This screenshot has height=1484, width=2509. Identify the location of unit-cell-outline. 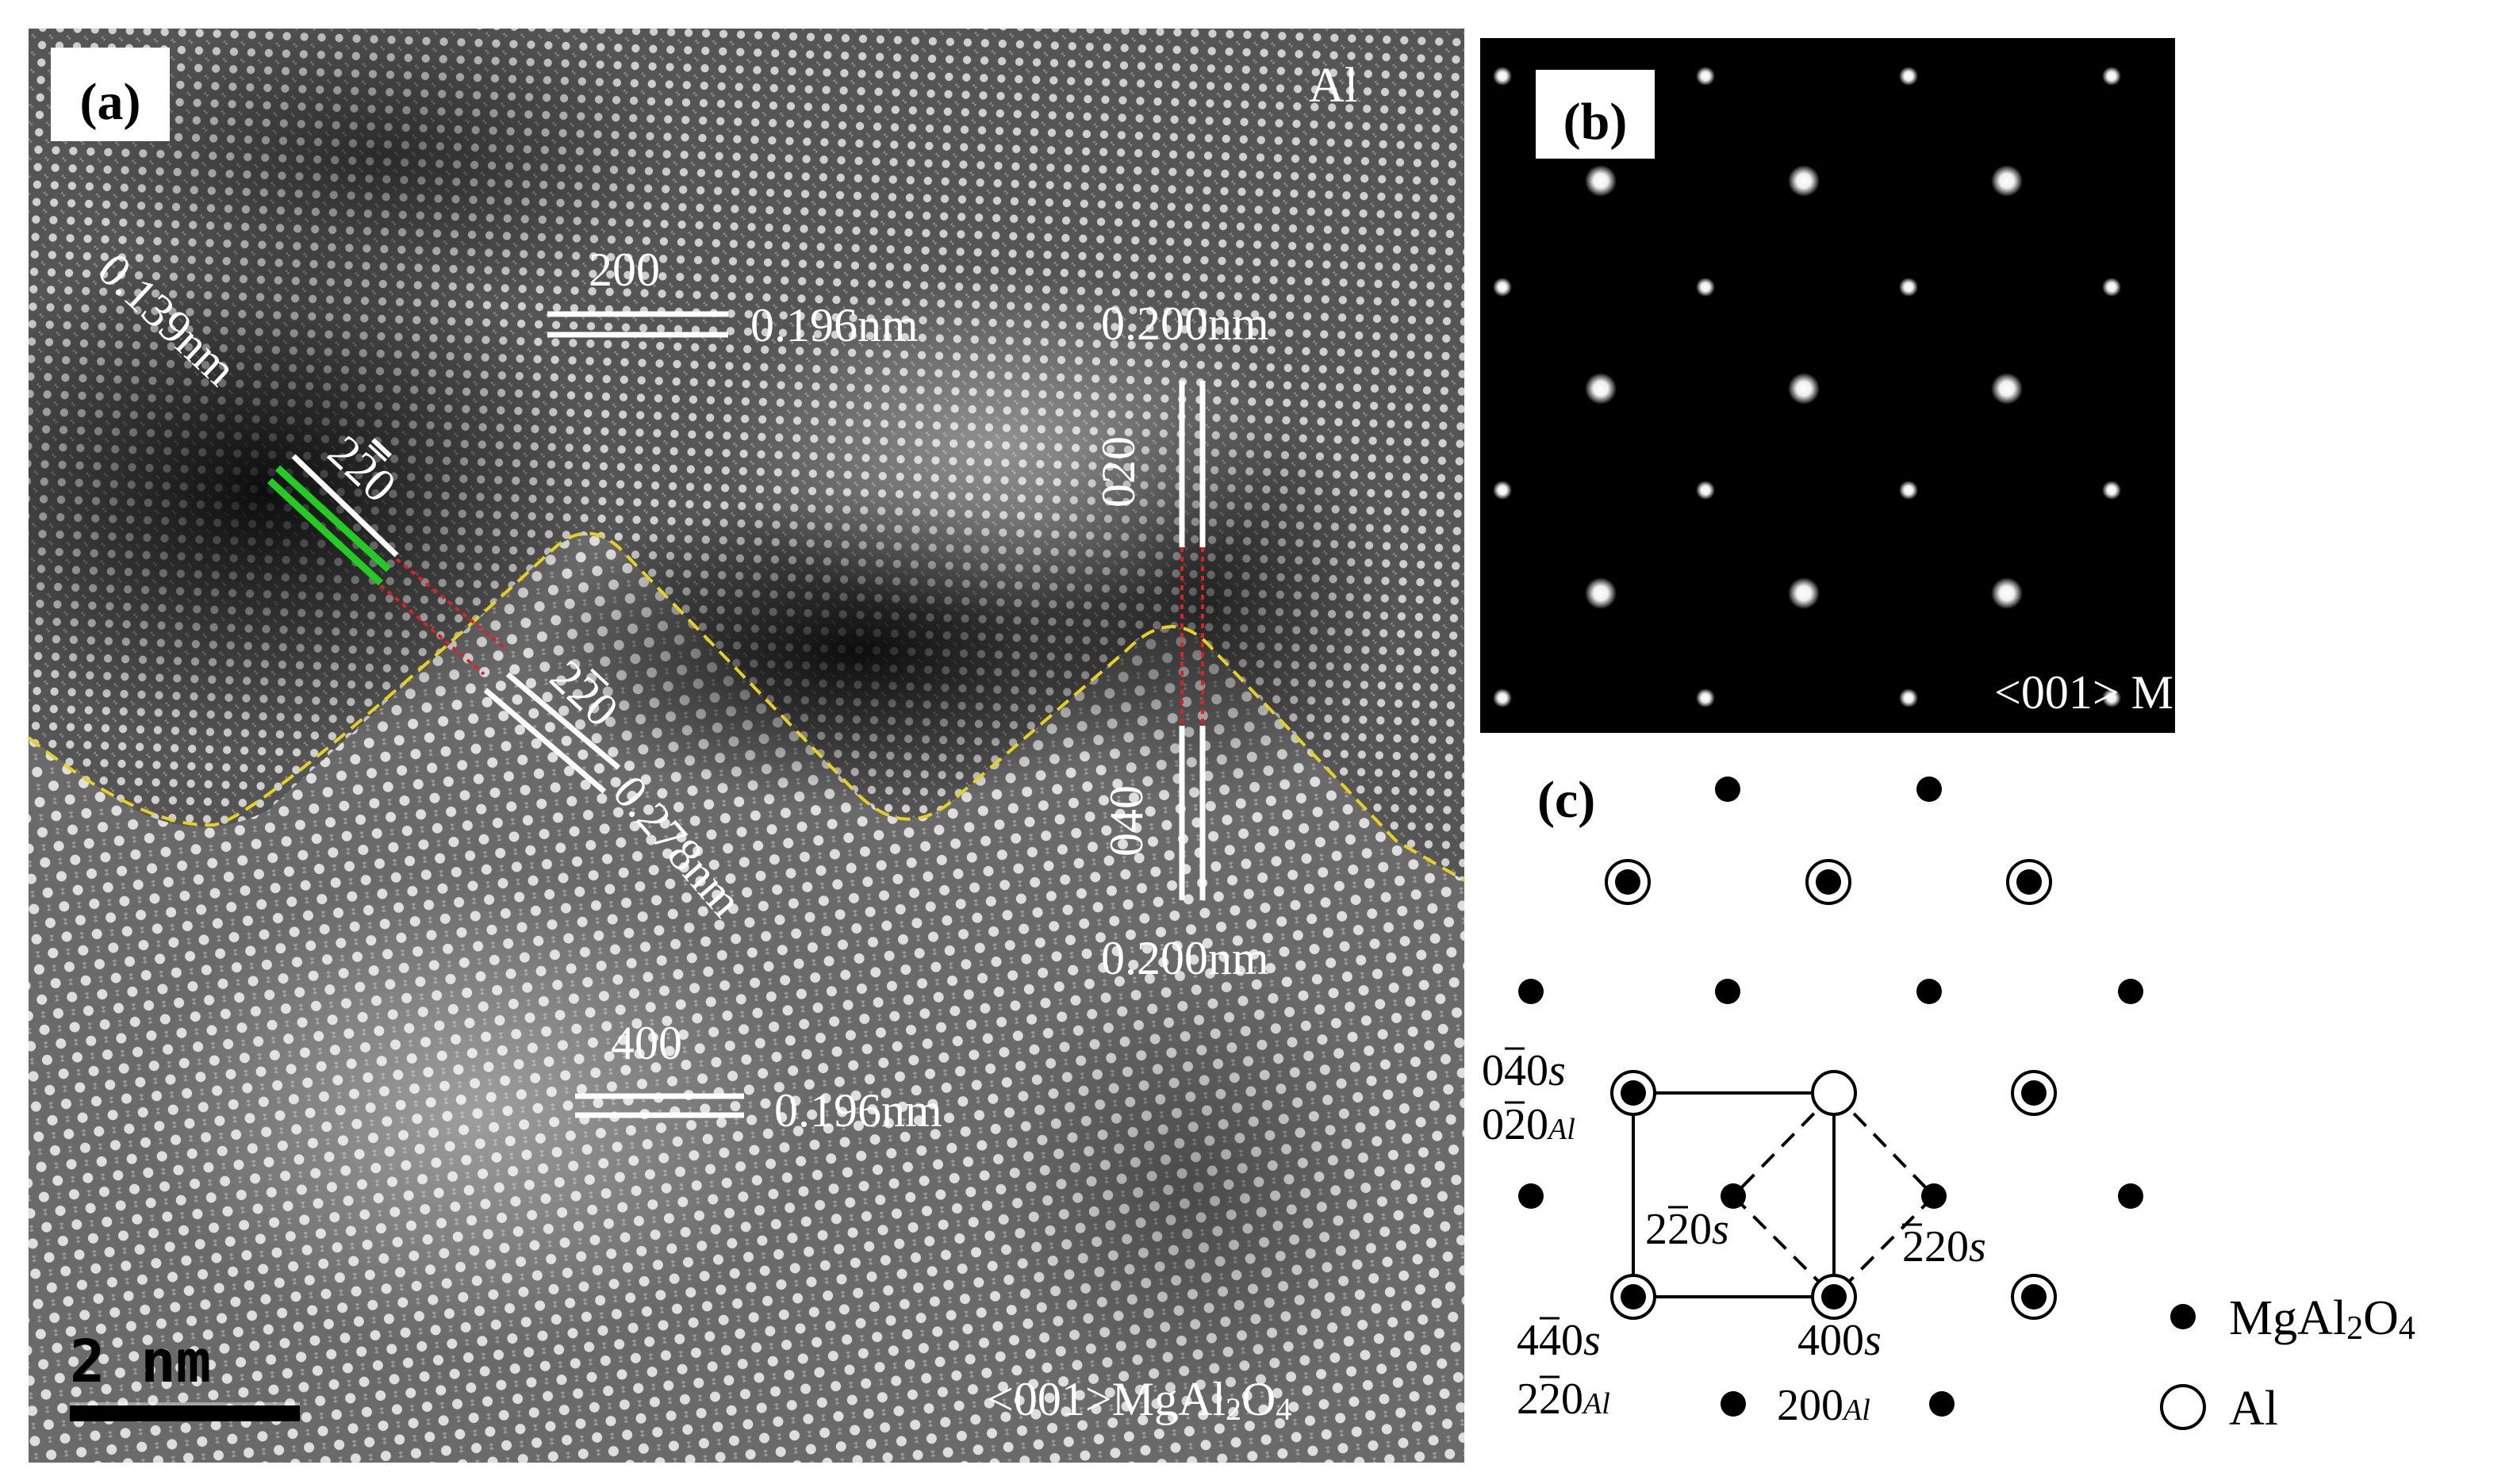
(1783, 1194).